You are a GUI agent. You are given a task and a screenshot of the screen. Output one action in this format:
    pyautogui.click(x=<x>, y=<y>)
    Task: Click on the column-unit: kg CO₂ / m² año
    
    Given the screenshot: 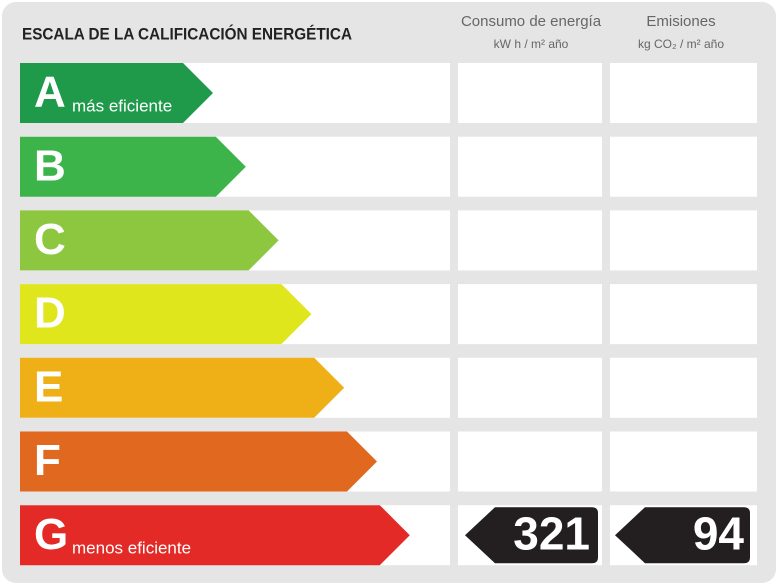 What is the action you would take?
    pyautogui.click(x=681, y=44)
    